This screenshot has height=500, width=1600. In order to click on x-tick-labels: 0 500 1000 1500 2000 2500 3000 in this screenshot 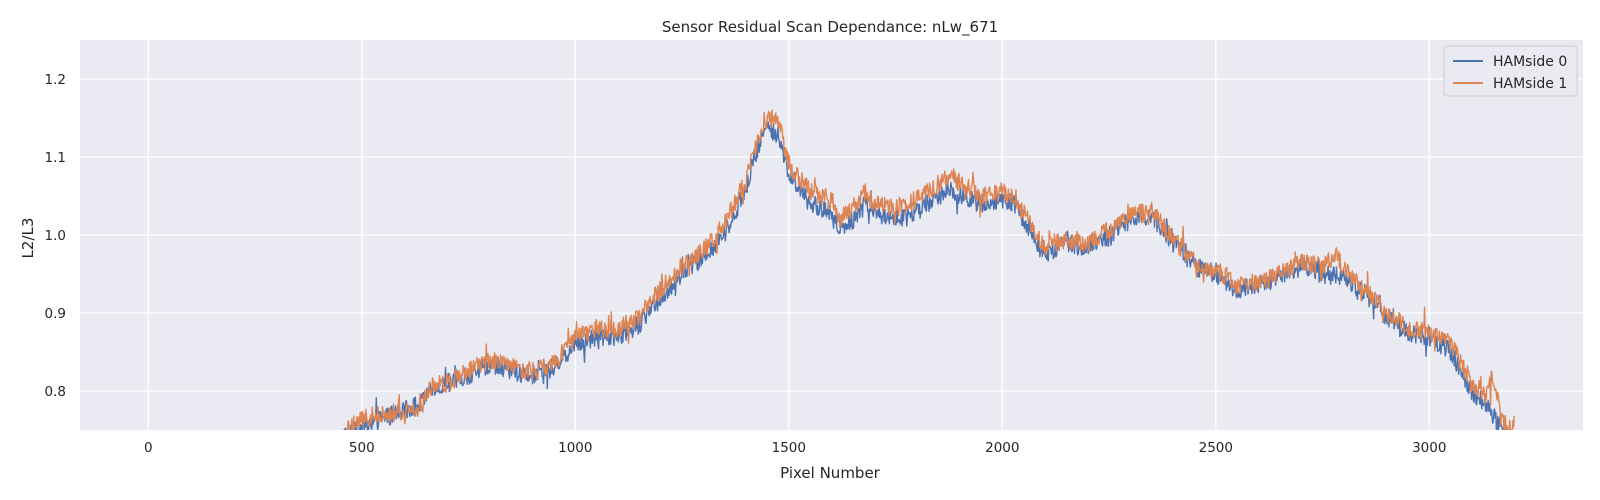, I will do `click(795, 448)`.